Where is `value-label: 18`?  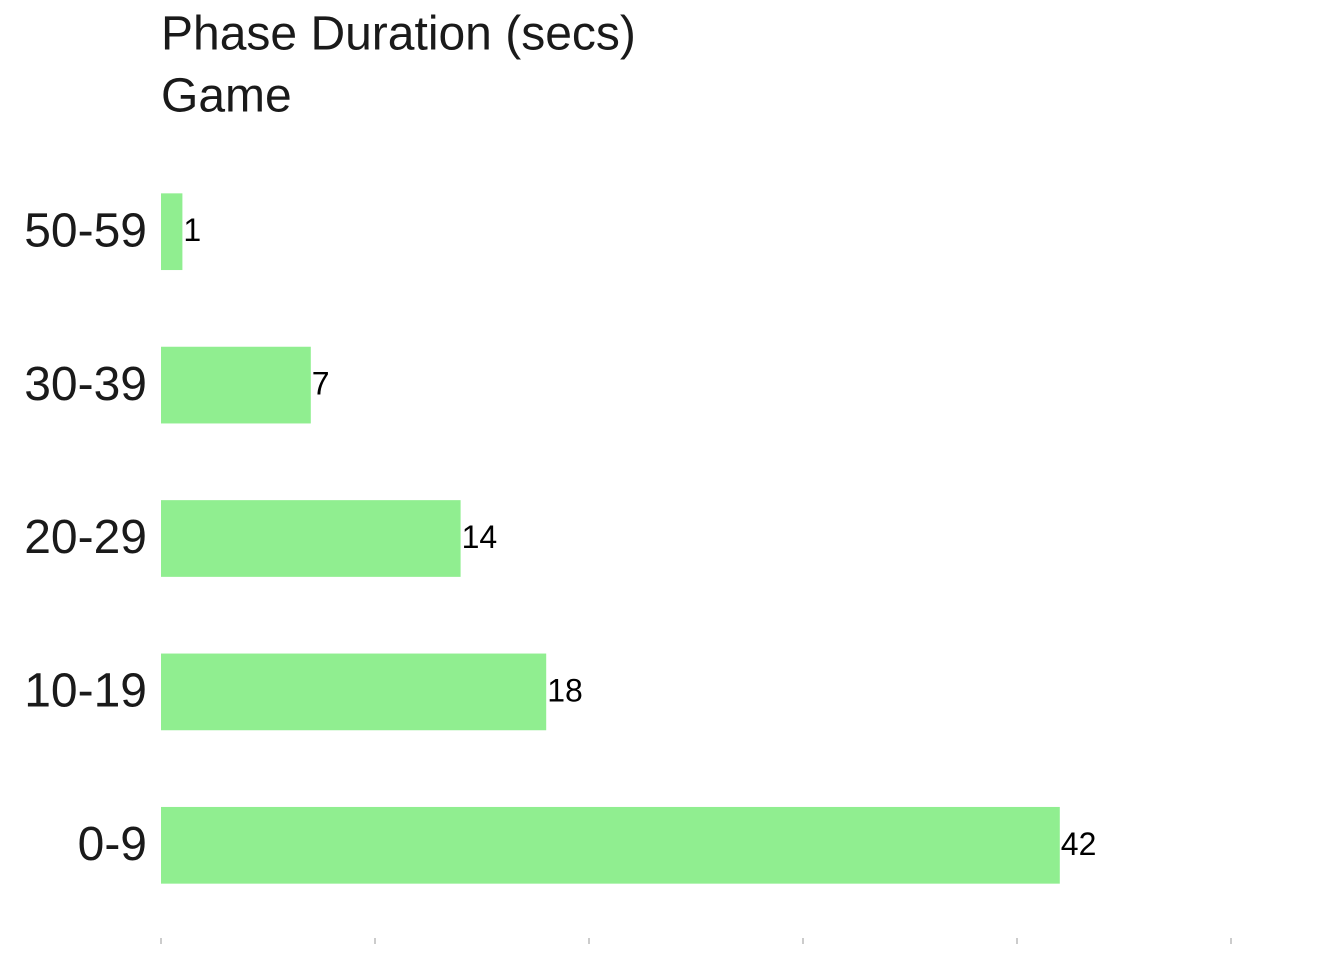
value-label: 18 is located at coordinates (565, 690).